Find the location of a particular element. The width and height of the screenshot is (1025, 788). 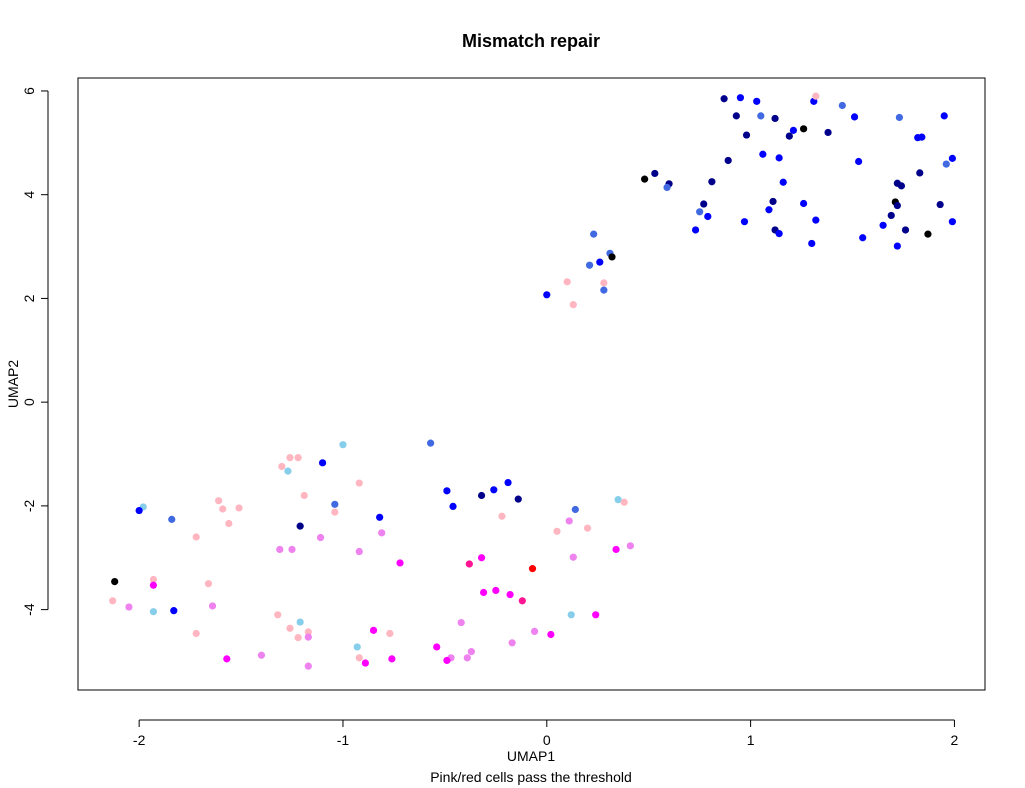

chart-subtitle: Pink/red cells pass the threshold is located at coordinates (531, 777).